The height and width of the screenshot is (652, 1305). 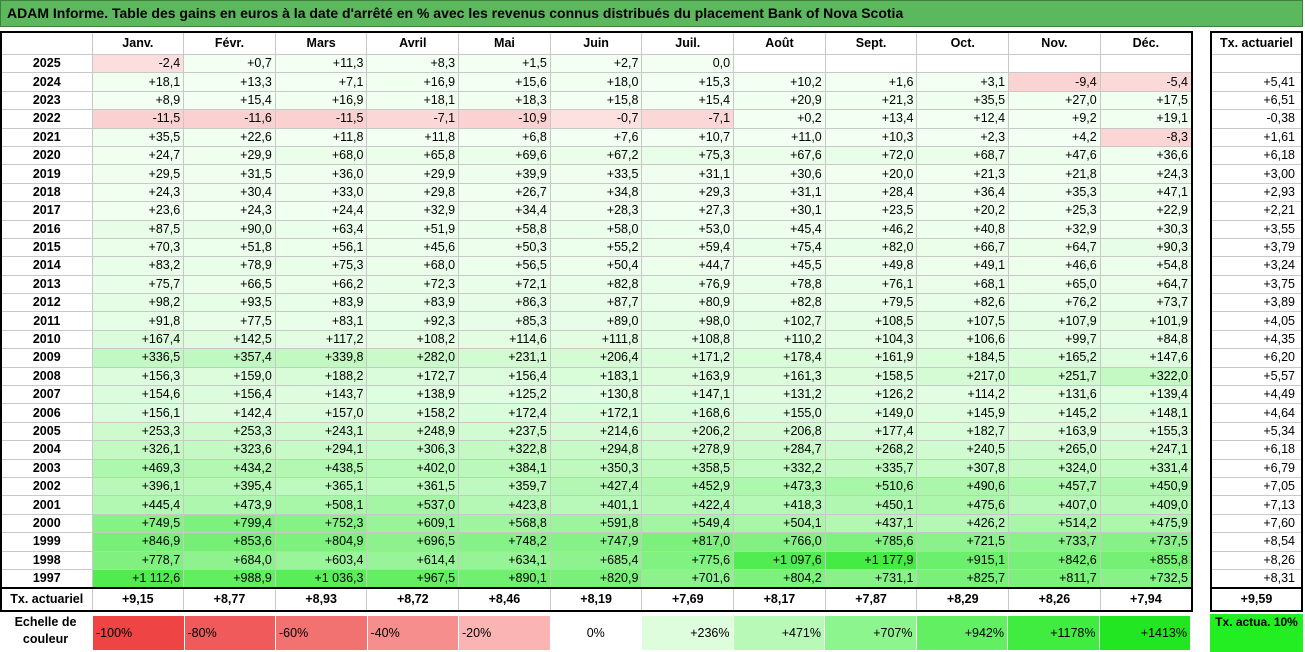 What do you see at coordinates (1146, 450) in the screenshot?
I see `gain-cell: +247,1` at bounding box center [1146, 450].